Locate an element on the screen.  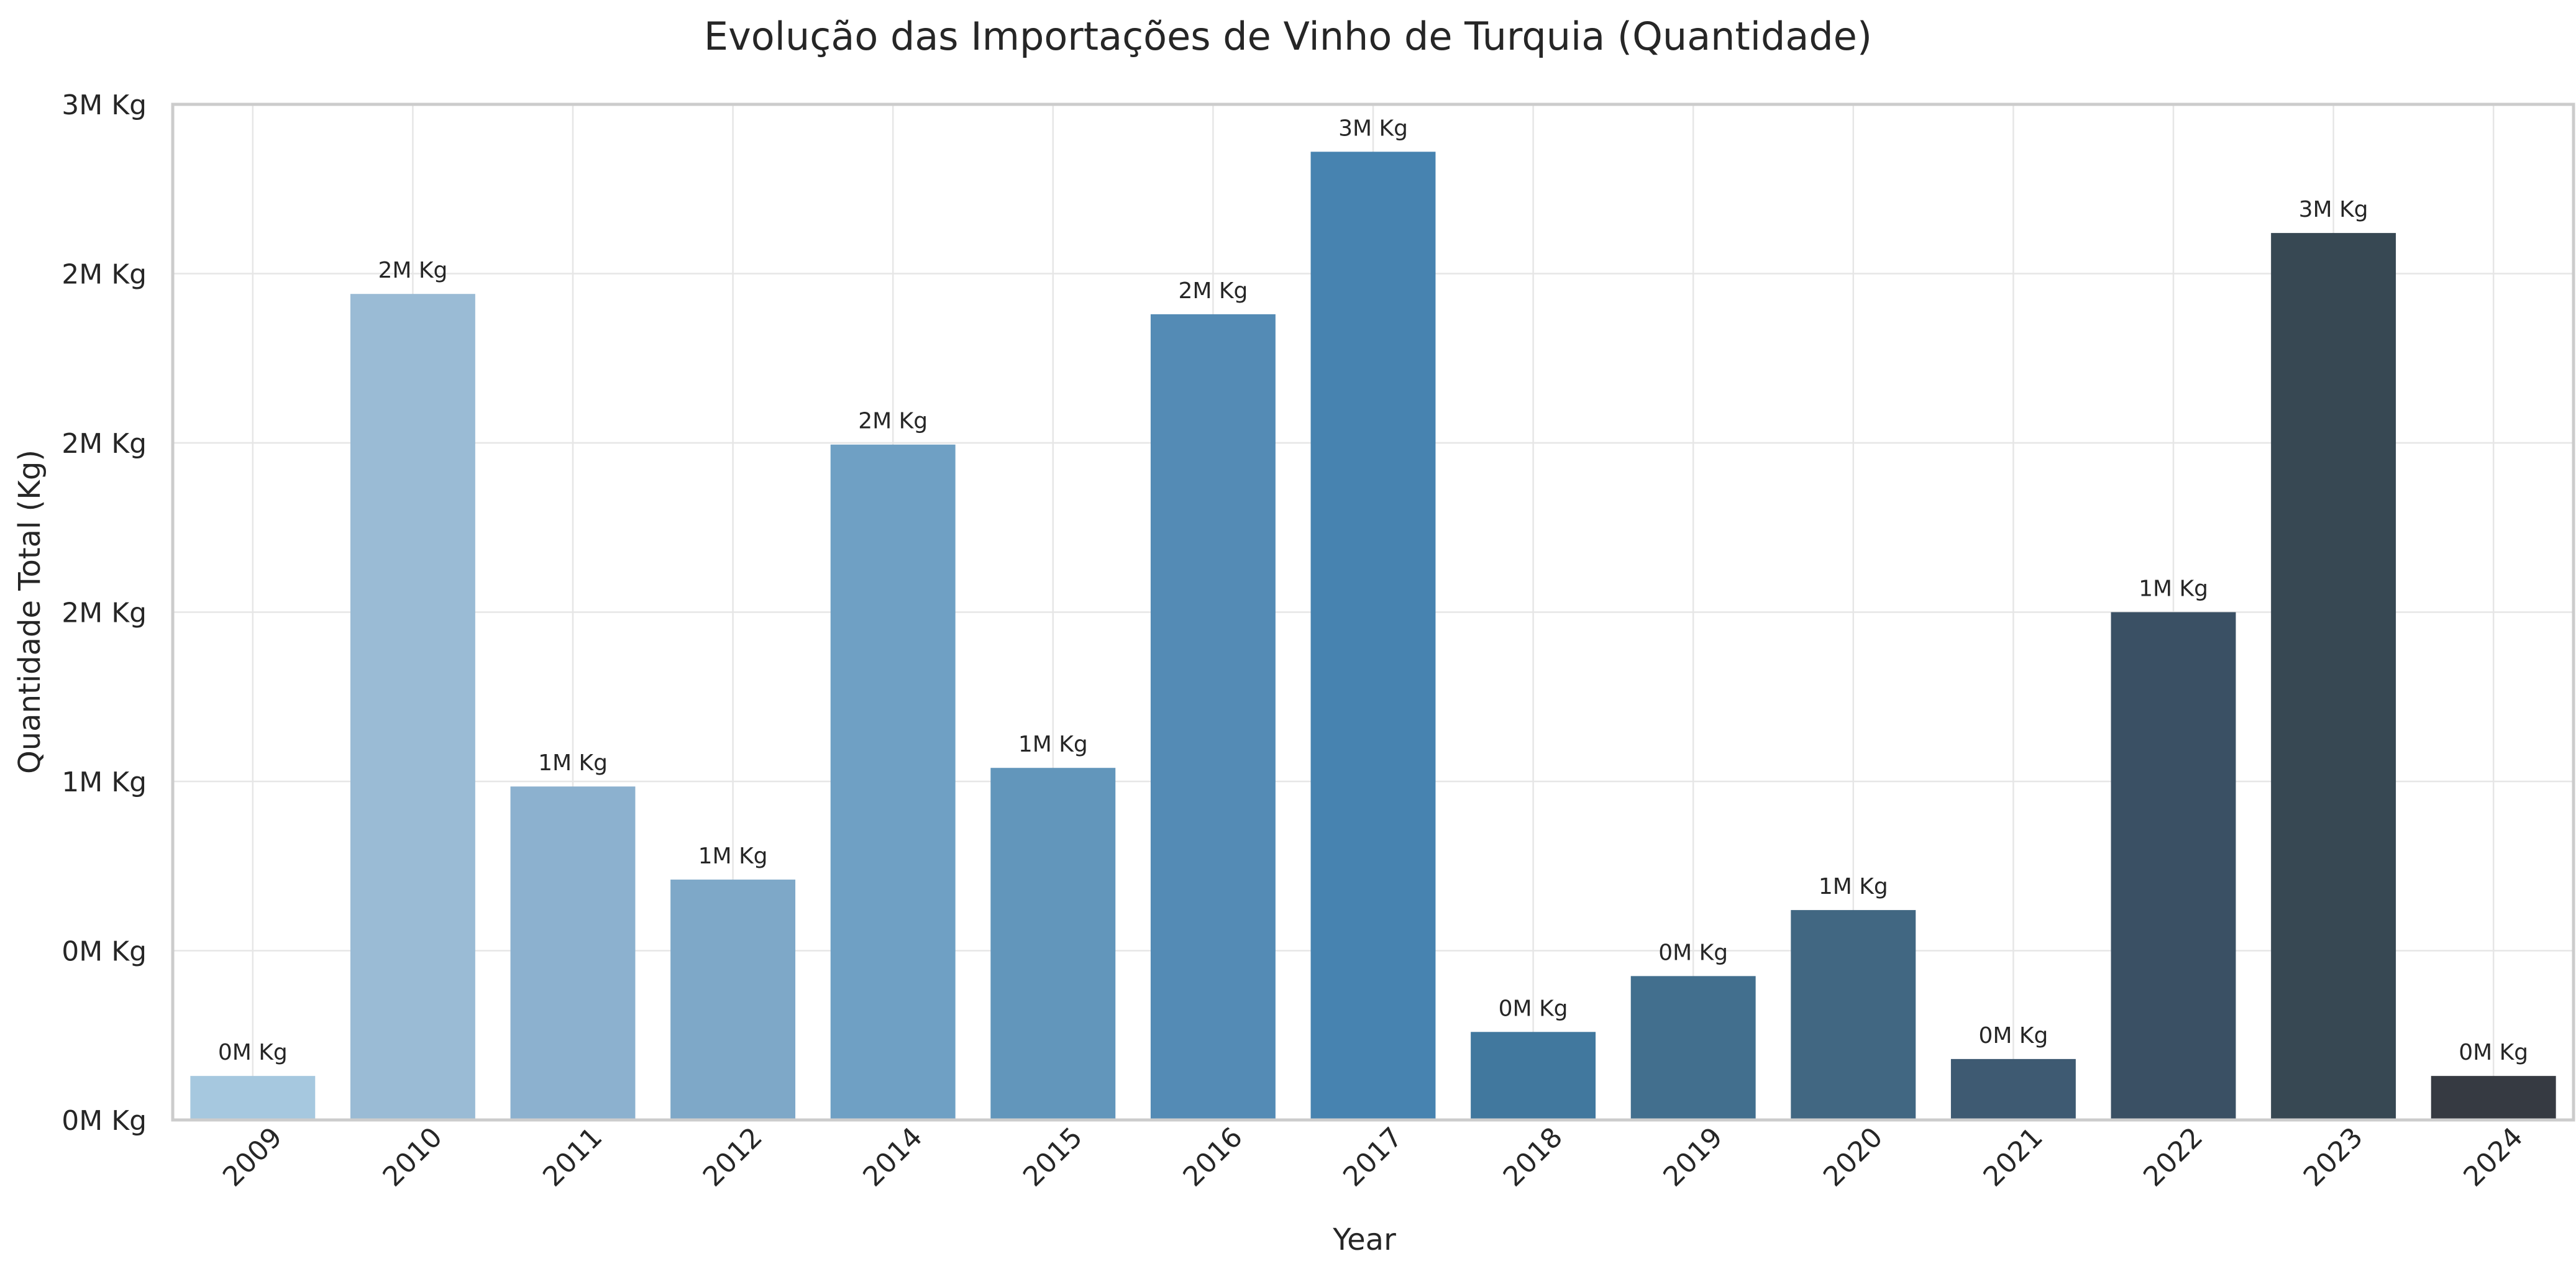
x-tick-label-2022: 2022 is located at coordinates (2173, 1157).